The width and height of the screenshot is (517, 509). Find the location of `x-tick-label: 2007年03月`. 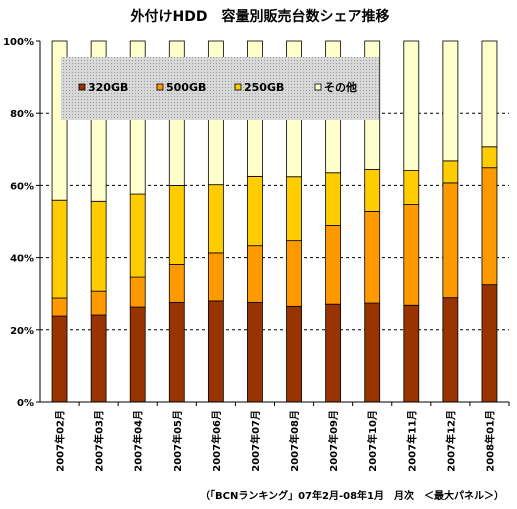

x-tick-label: 2007年03月 is located at coordinates (99, 441).